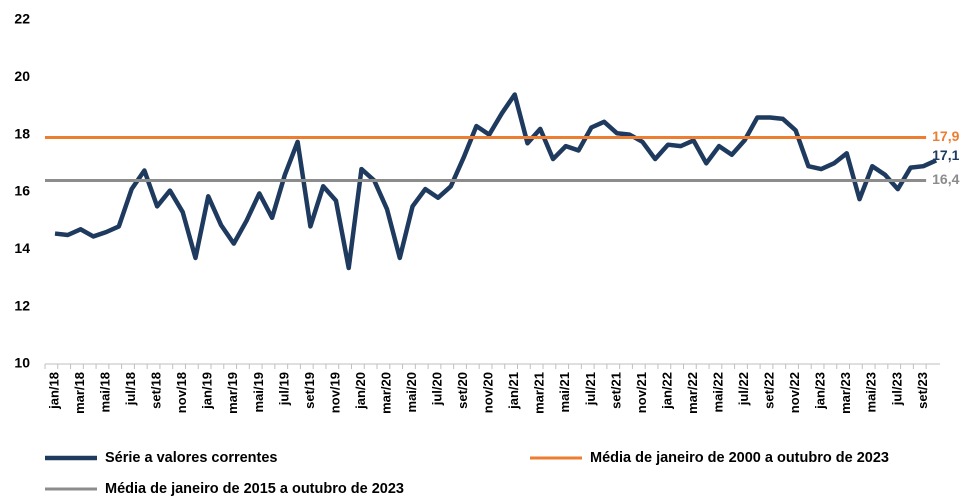  I want to click on x-tick-label: jan/20, so click(360, 391).